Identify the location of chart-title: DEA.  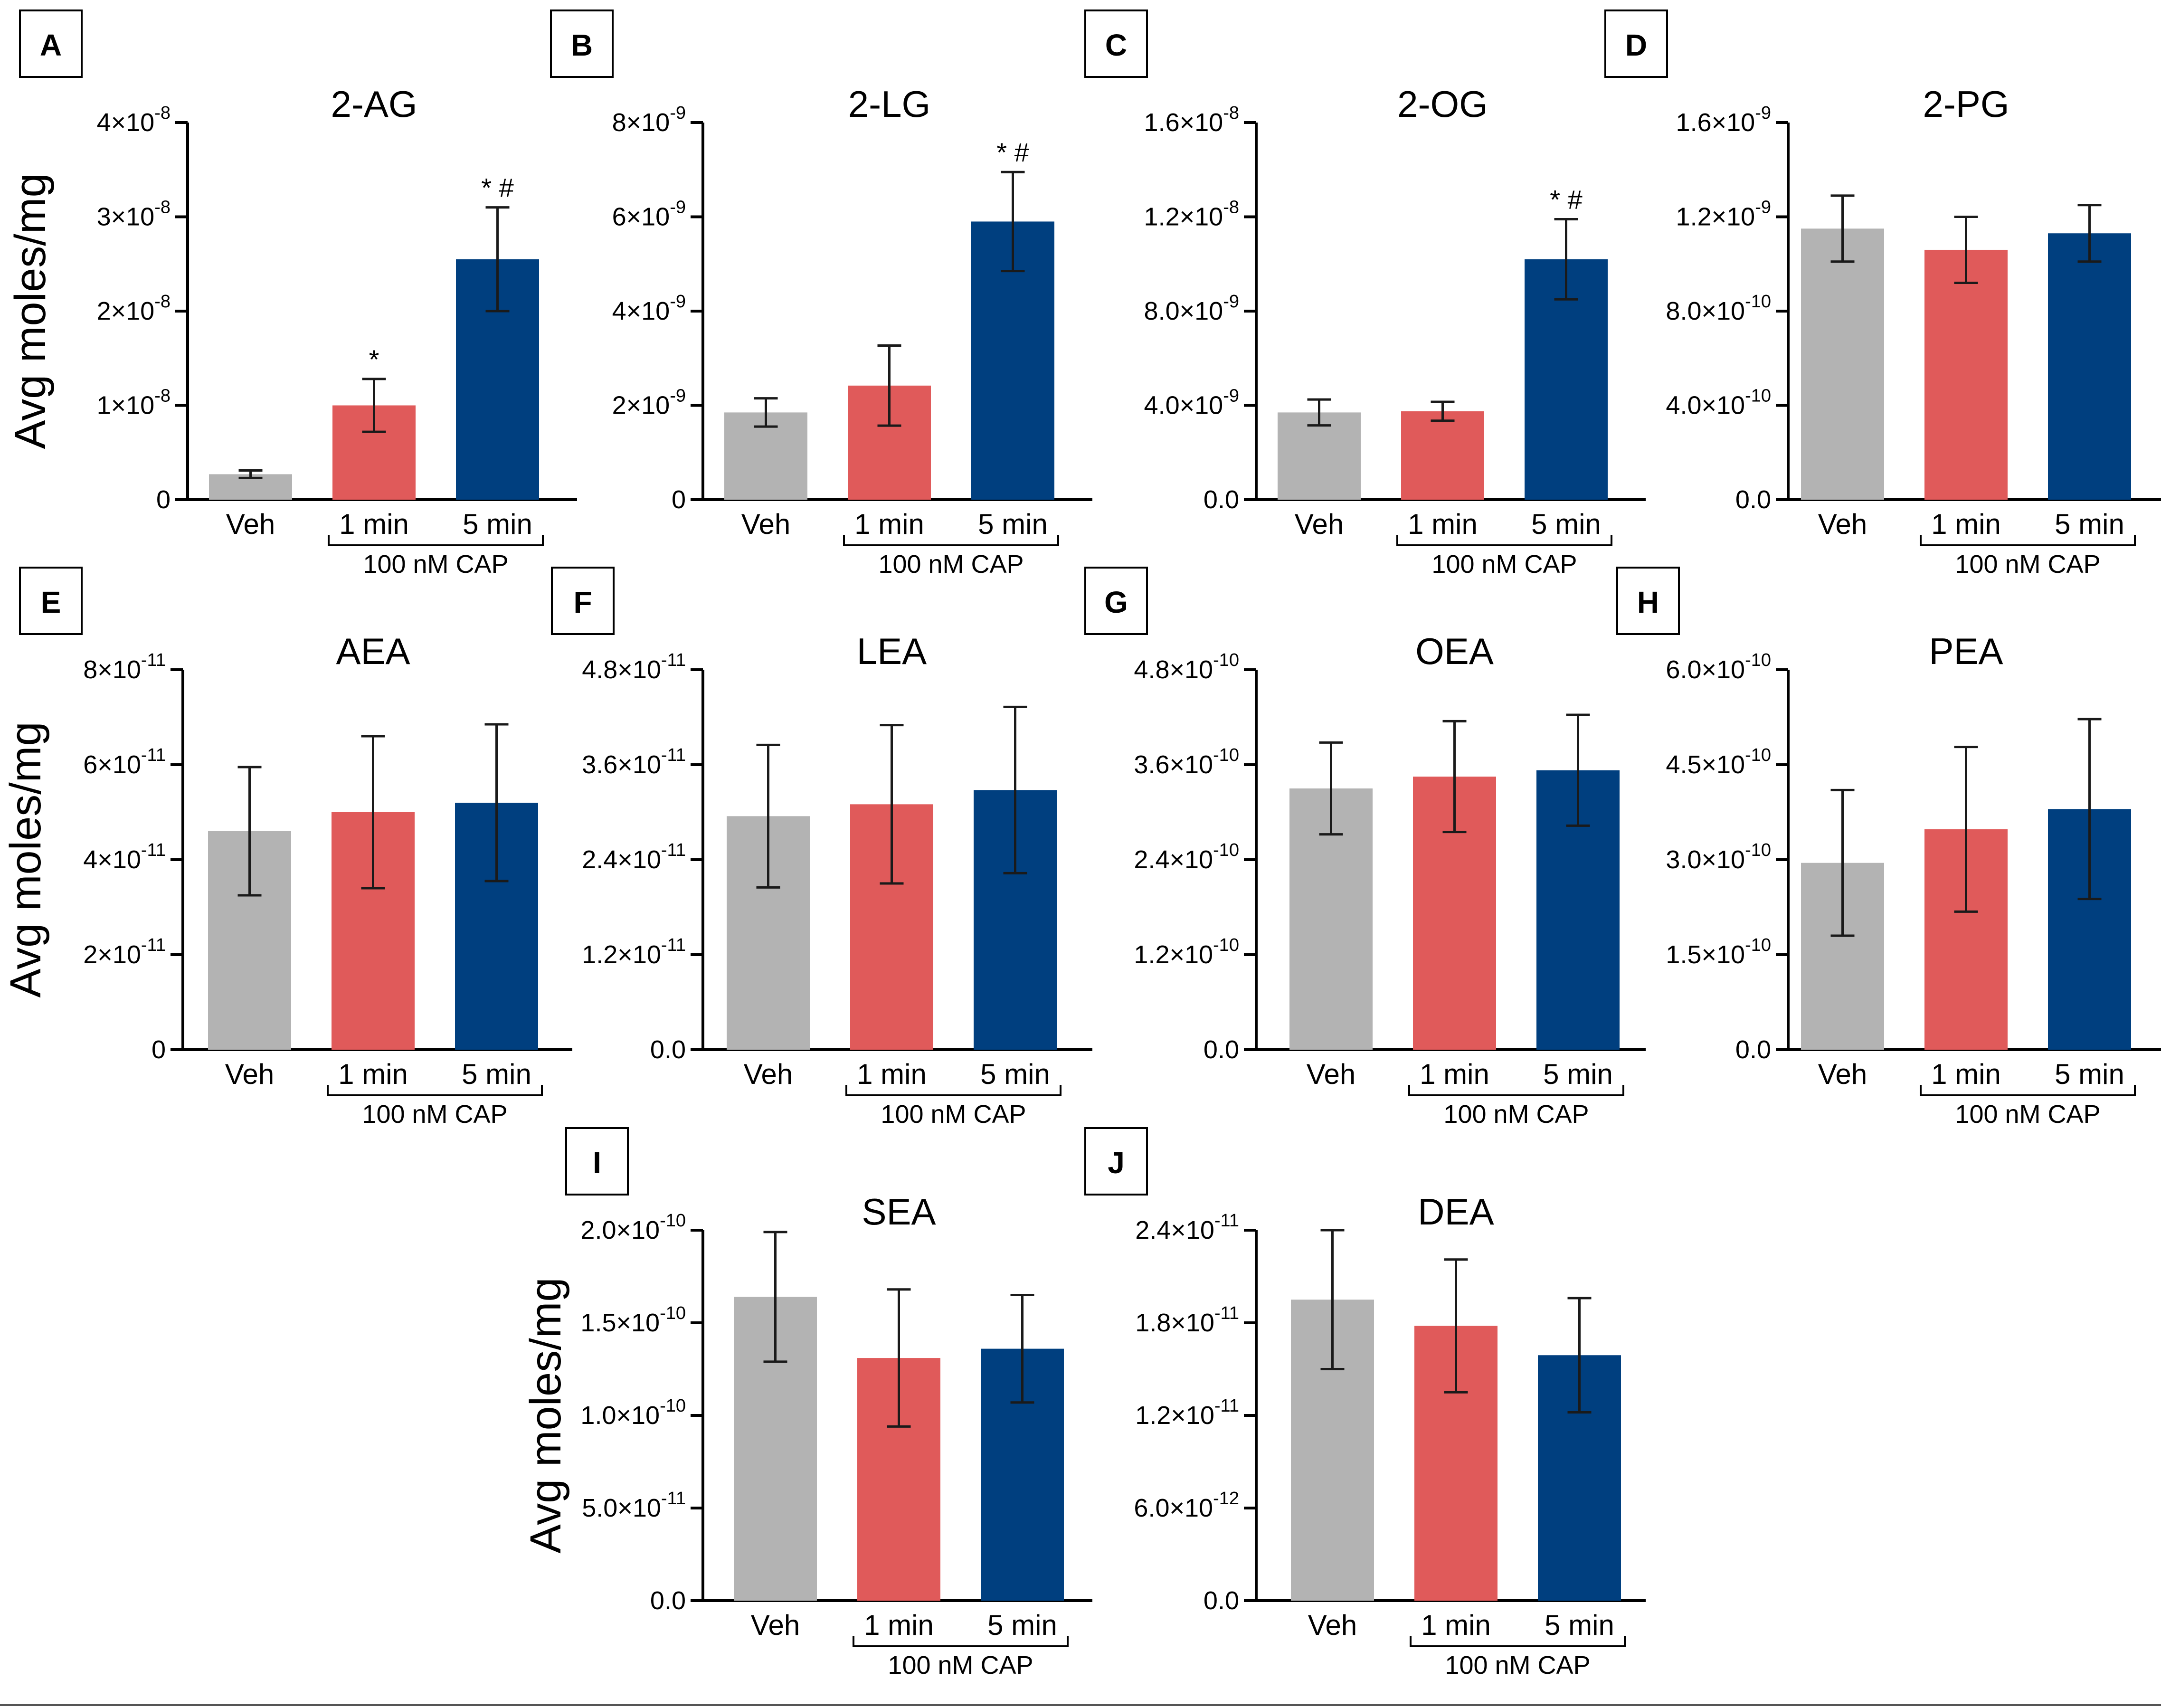
(1456, 1212).